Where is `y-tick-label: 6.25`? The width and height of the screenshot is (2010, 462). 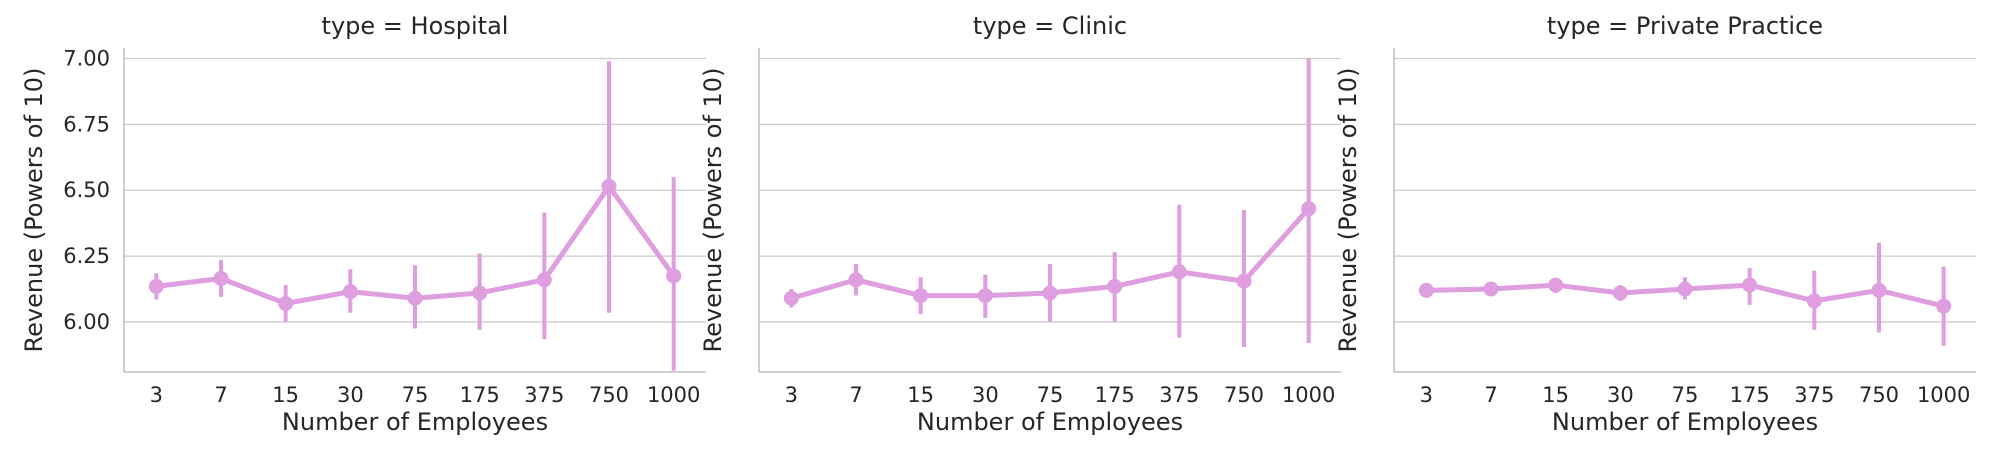 y-tick-label: 6.25 is located at coordinates (86, 256).